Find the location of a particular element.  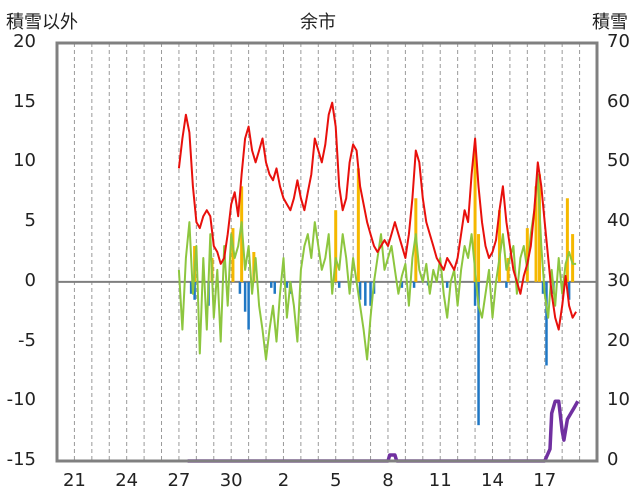

left-axis-label: 積雪以外 is located at coordinates (42, 22).